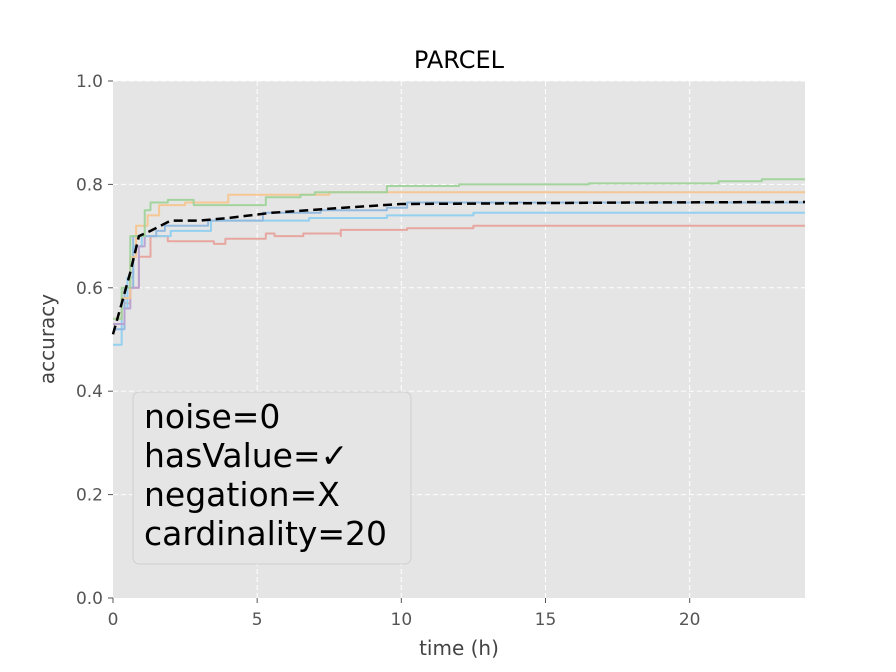  Describe the element at coordinates (89, 496) in the screenshot. I see `y-tick-label: 0.2` at that location.